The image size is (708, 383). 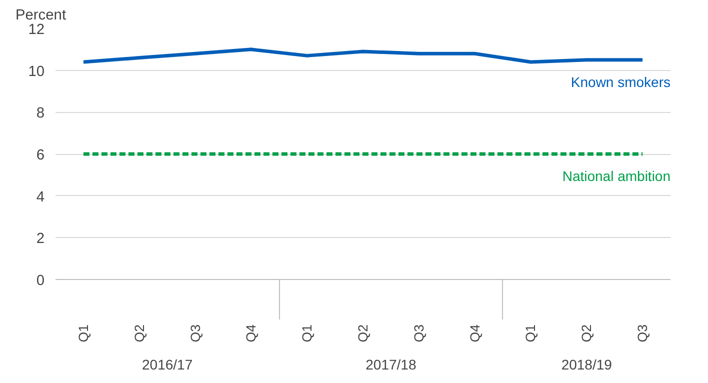 I want to click on y-axis-title: Percent, so click(x=41, y=16).